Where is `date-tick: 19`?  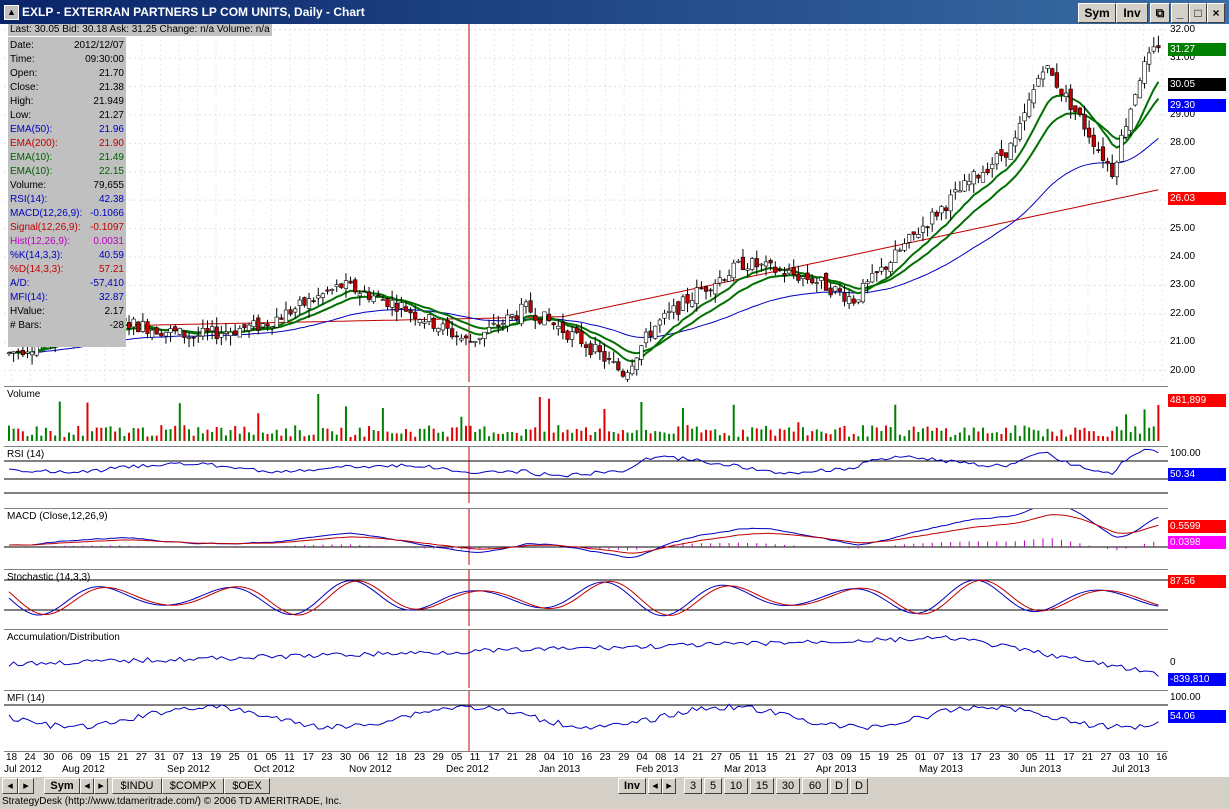 date-tick: 19 is located at coordinates (216, 757).